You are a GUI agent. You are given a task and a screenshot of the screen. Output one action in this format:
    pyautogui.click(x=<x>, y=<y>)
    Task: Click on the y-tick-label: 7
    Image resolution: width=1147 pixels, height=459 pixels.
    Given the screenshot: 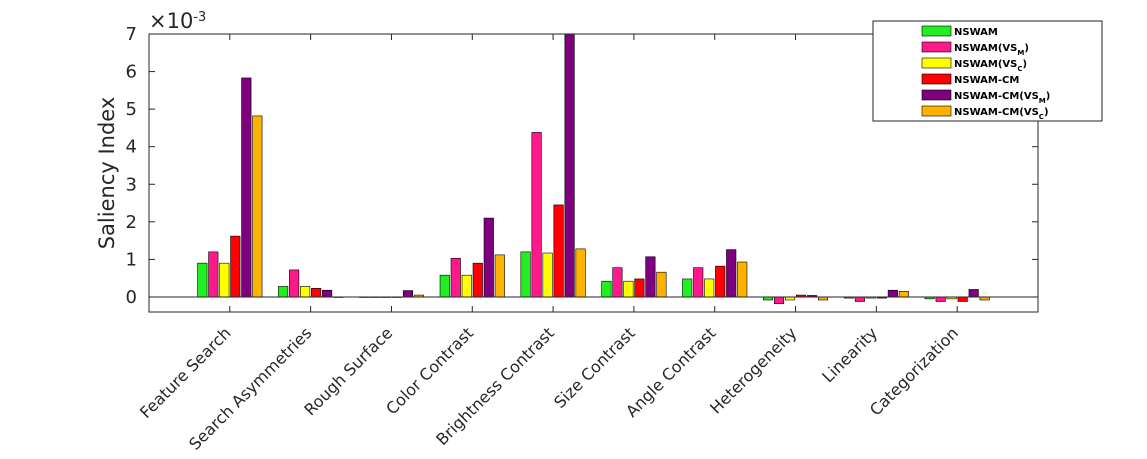 What is the action you would take?
    pyautogui.click(x=131, y=34)
    